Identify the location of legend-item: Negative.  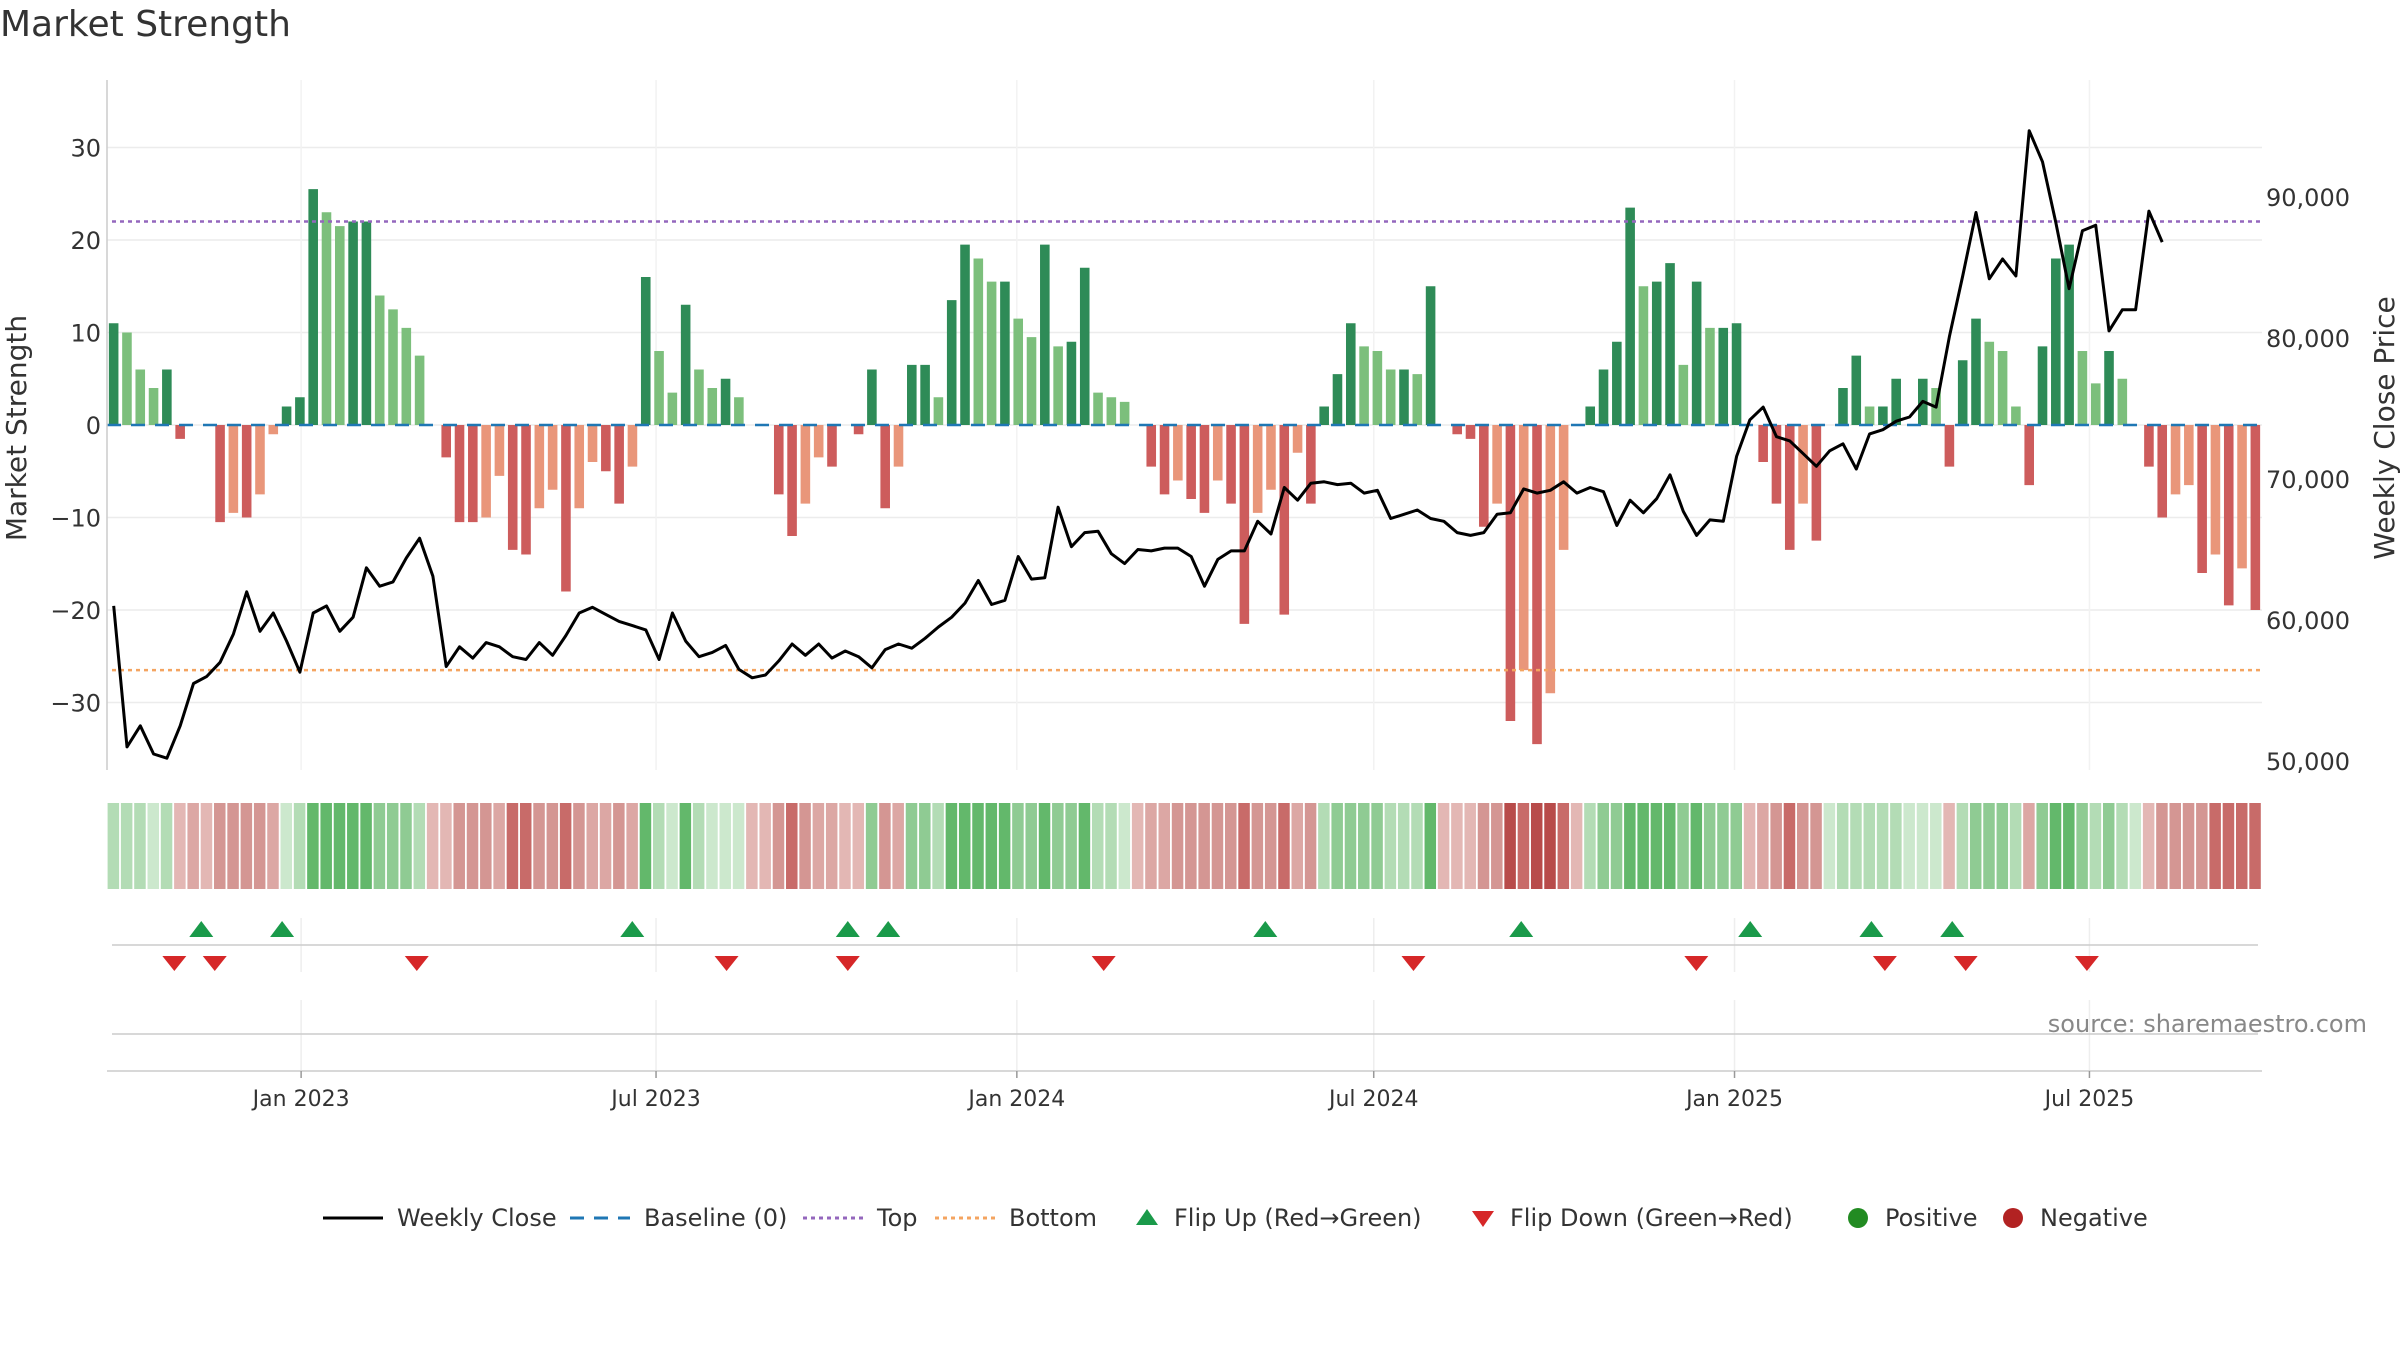
(2074, 1218).